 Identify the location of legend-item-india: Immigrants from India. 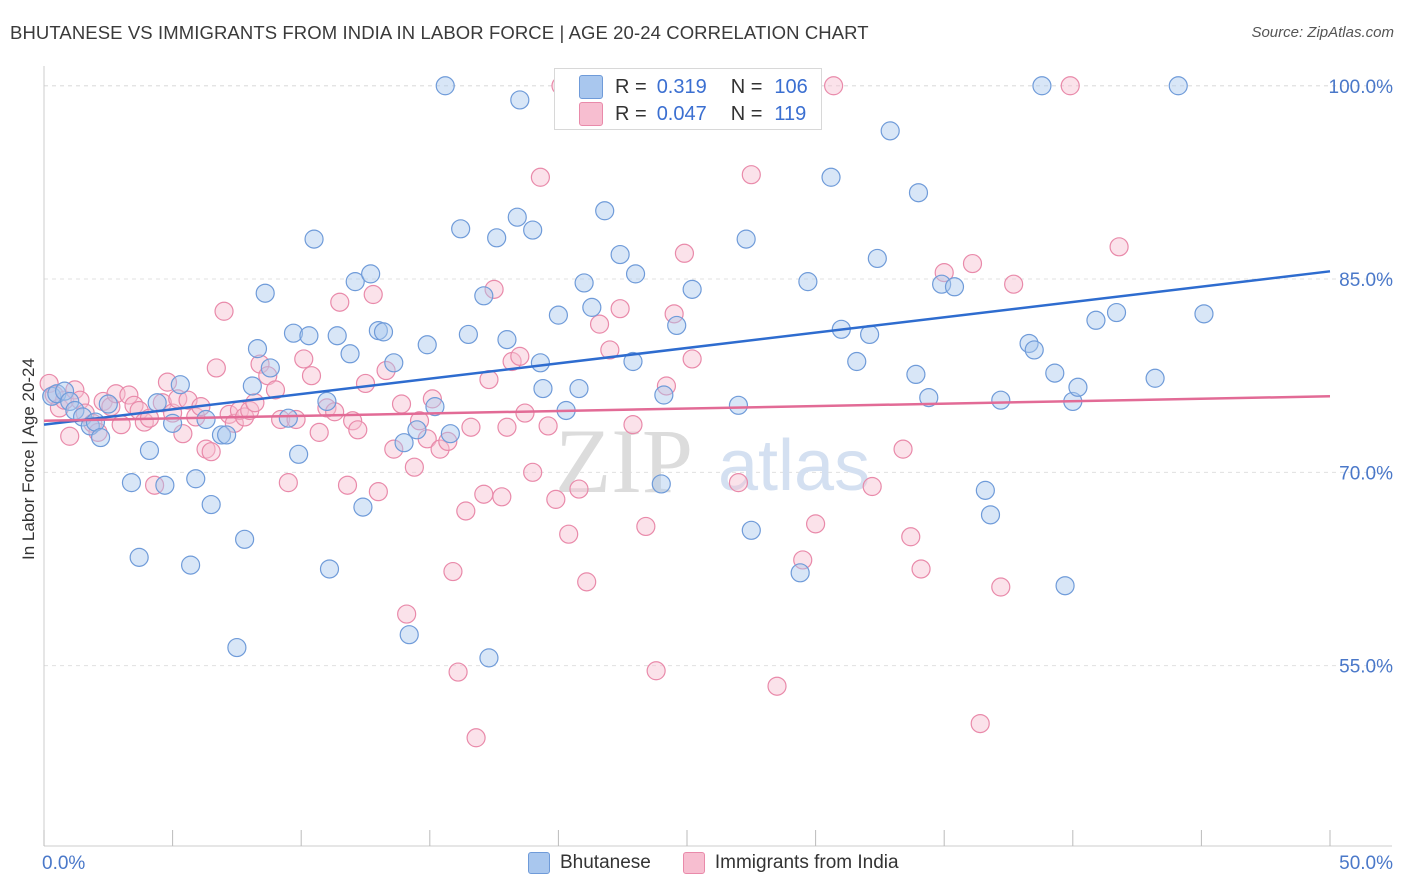
(790, 863).